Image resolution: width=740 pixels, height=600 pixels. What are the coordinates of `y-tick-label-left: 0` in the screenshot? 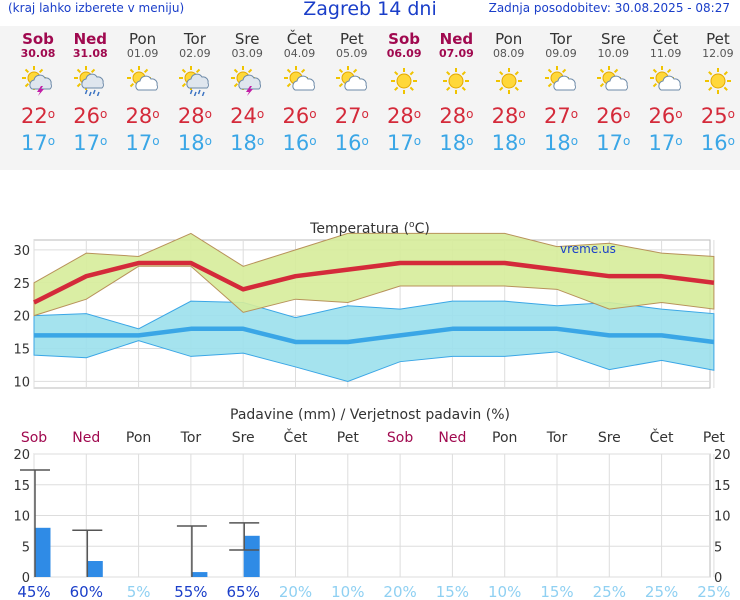 It's located at (26, 578).